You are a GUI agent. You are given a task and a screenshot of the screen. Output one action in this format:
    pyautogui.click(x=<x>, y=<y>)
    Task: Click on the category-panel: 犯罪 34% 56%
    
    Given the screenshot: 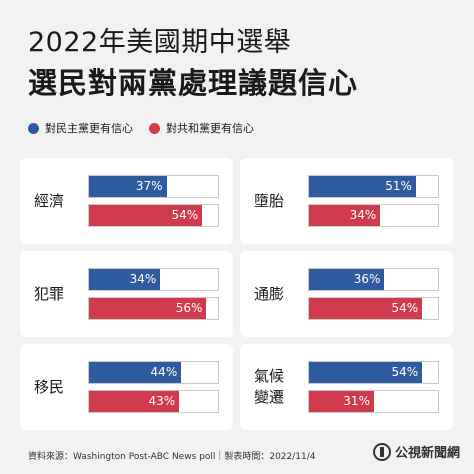 What is the action you would take?
    pyautogui.click(x=126, y=294)
    